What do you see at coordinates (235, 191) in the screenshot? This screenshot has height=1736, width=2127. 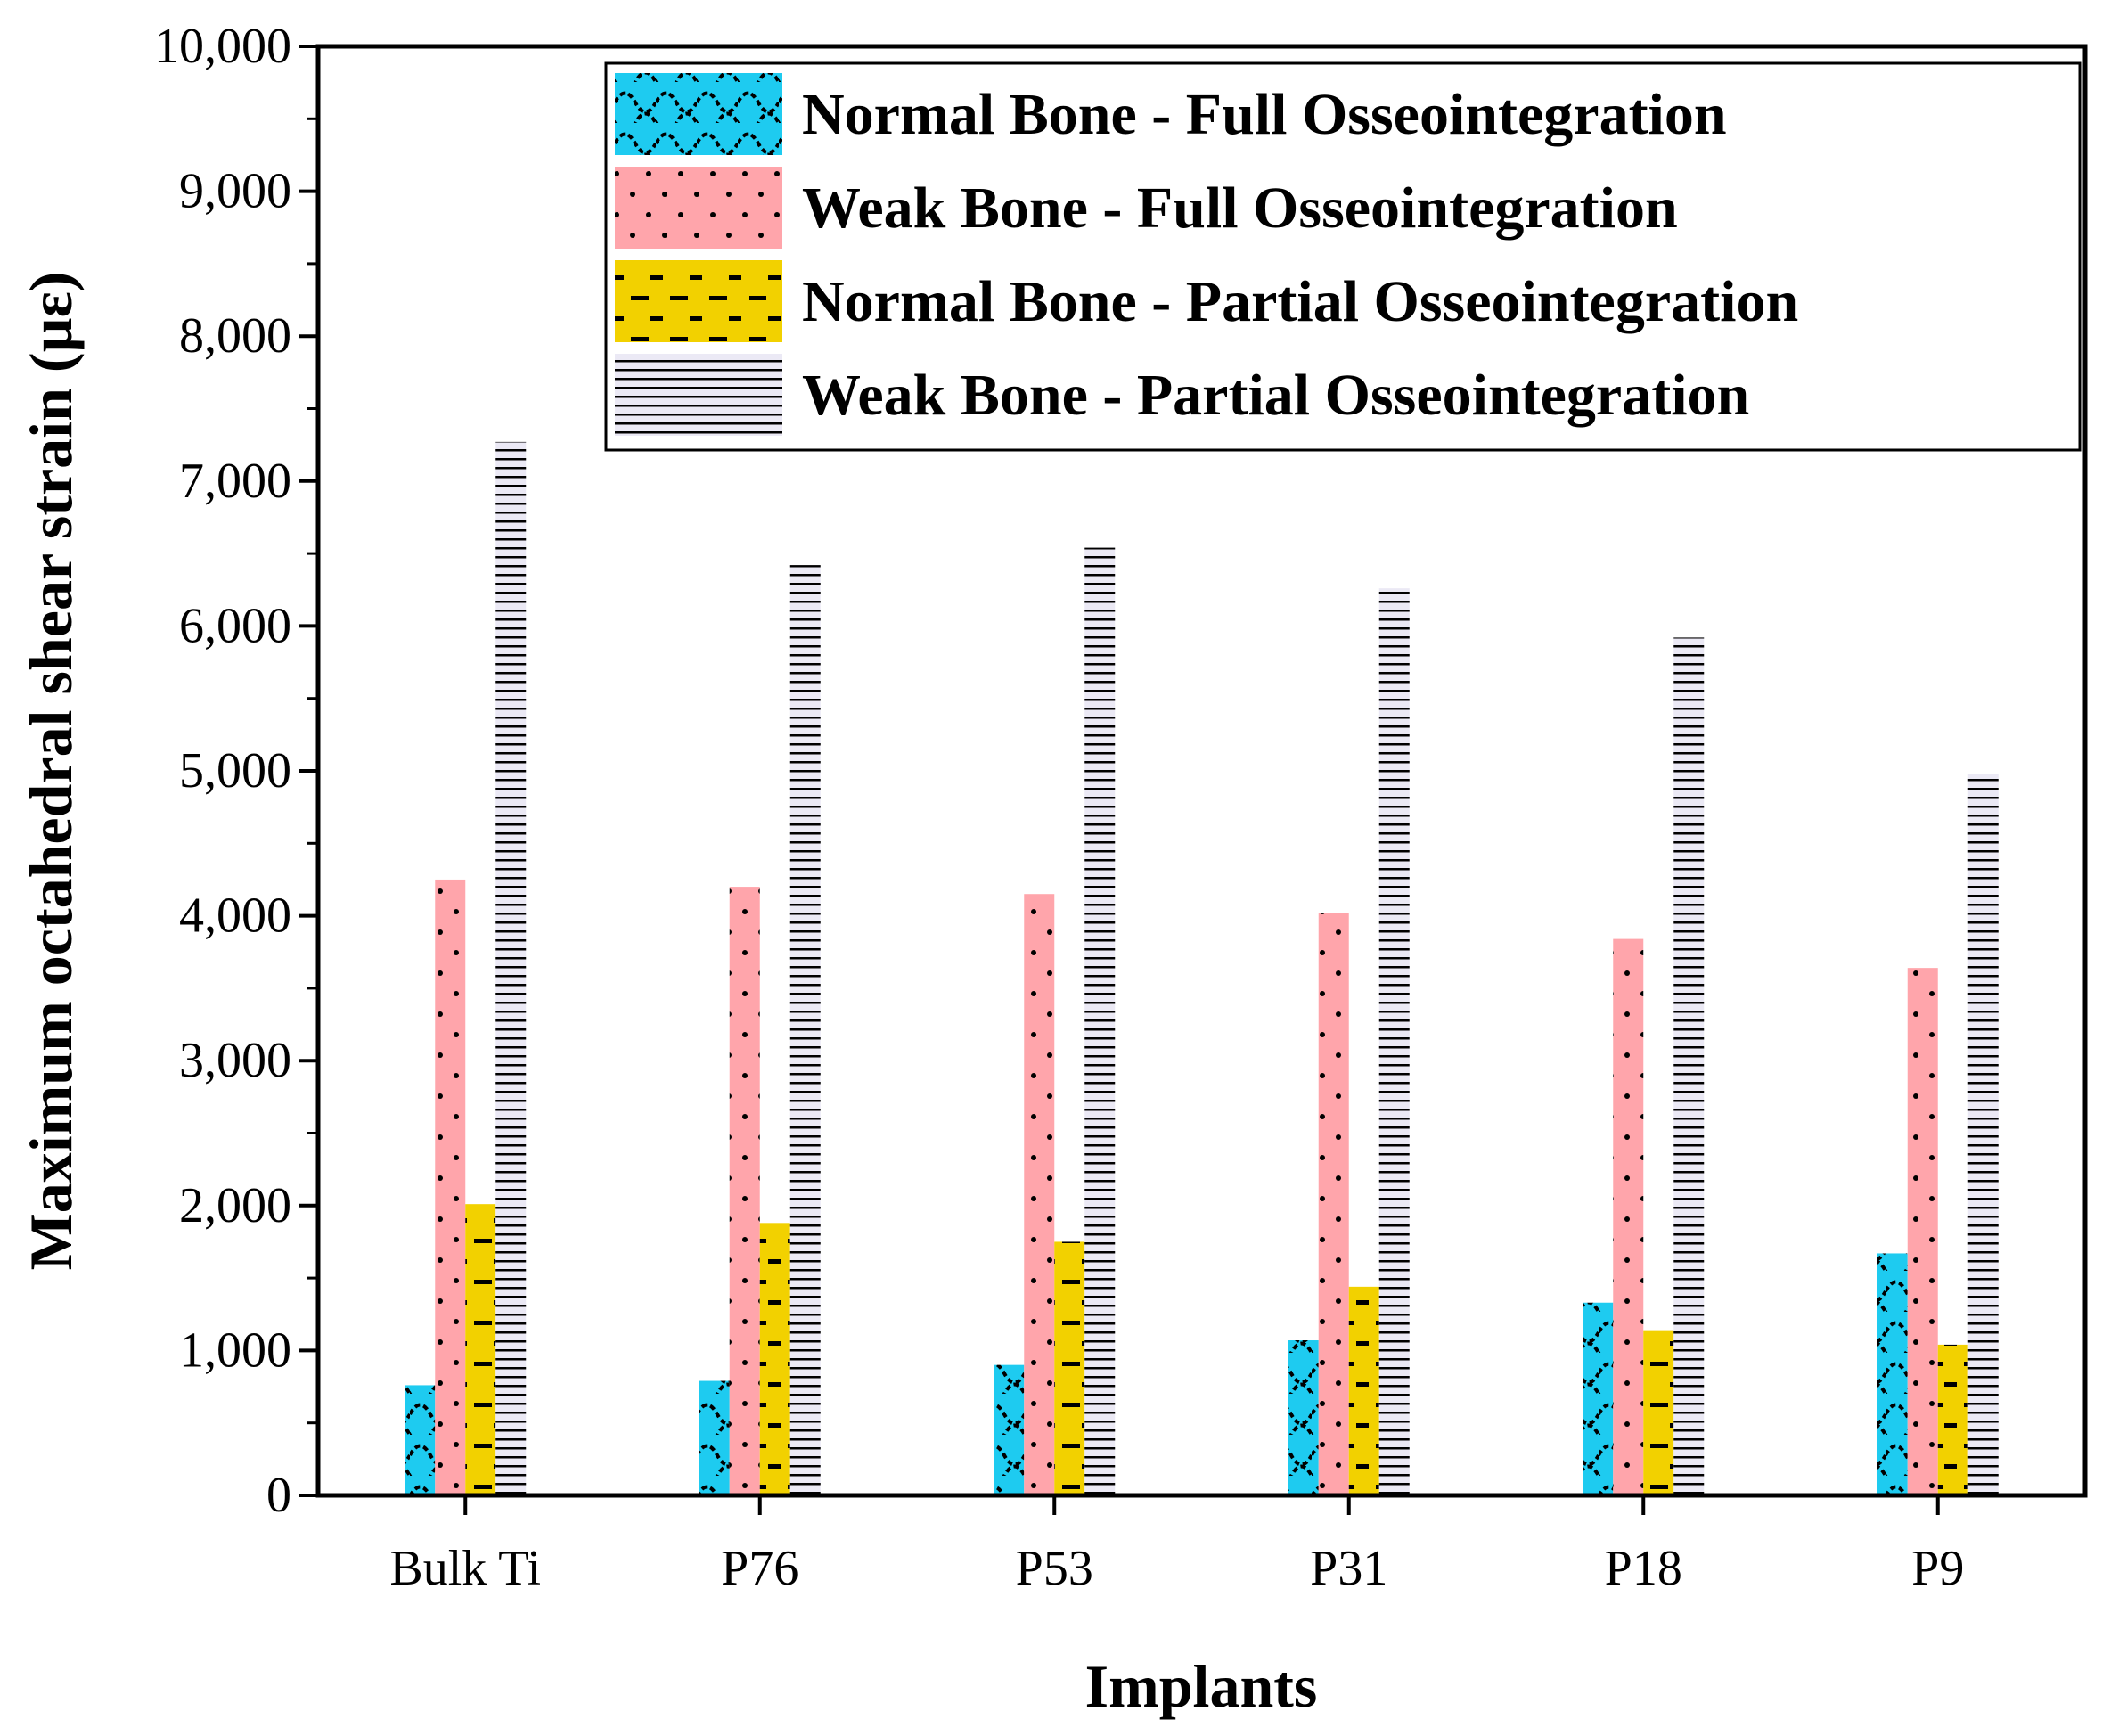 I see `y-tick-label: 9,000` at bounding box center [235, 191].